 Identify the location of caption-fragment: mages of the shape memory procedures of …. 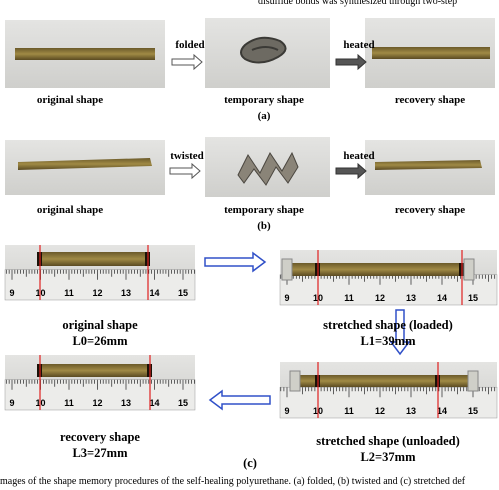
(233, 481).